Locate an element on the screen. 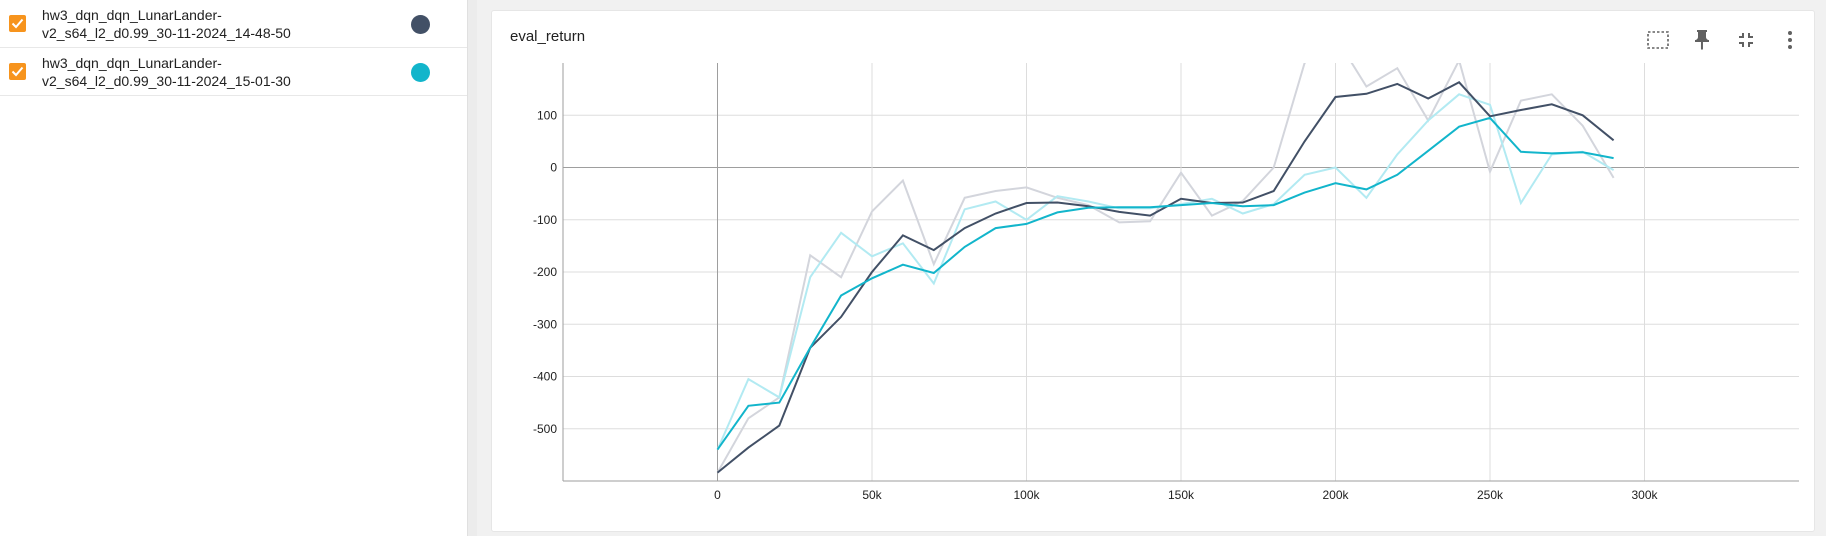 The width and height of the screenshot is (1826, 536). more-options-button is located at coordinates (1790, 40).